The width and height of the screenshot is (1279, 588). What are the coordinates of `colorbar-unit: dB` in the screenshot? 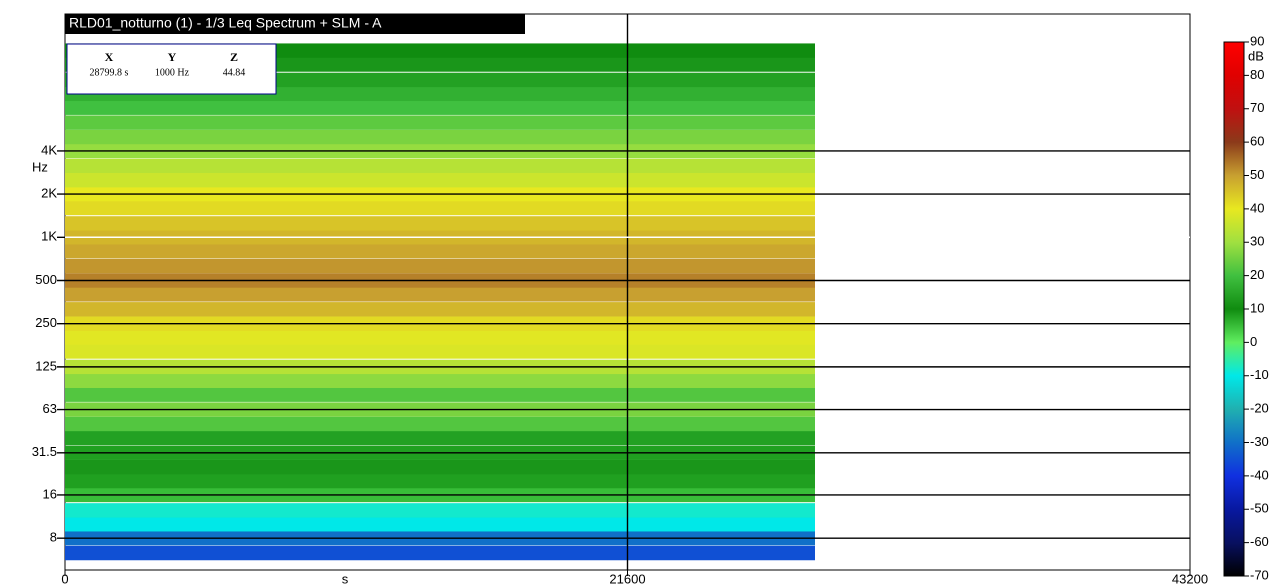 It's located at (1256, 55).